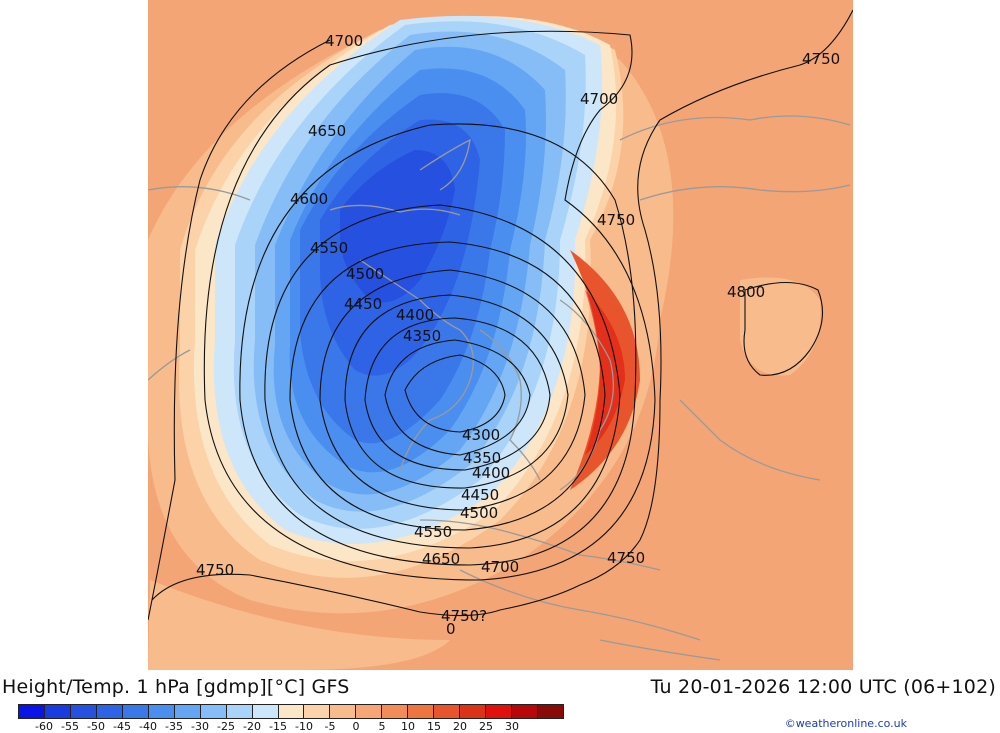  I want to click on contour-label-4800: 4800, so click(746, 292).